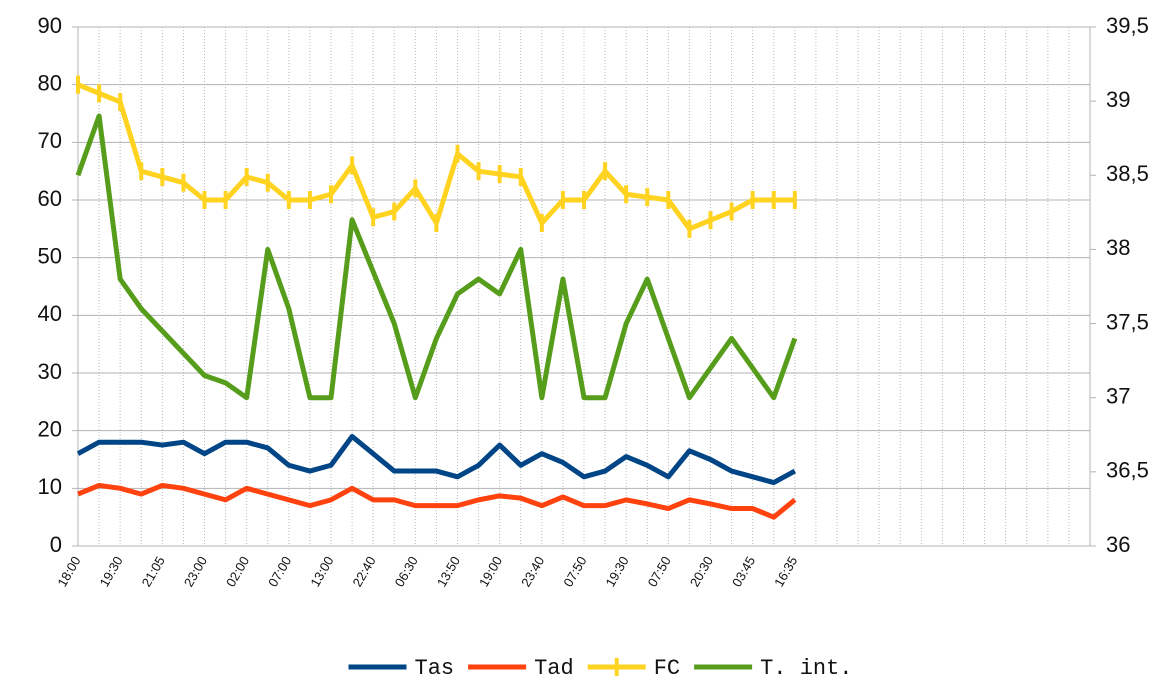  I want to click on y2-tick-label: 39, so click(1118, 99).